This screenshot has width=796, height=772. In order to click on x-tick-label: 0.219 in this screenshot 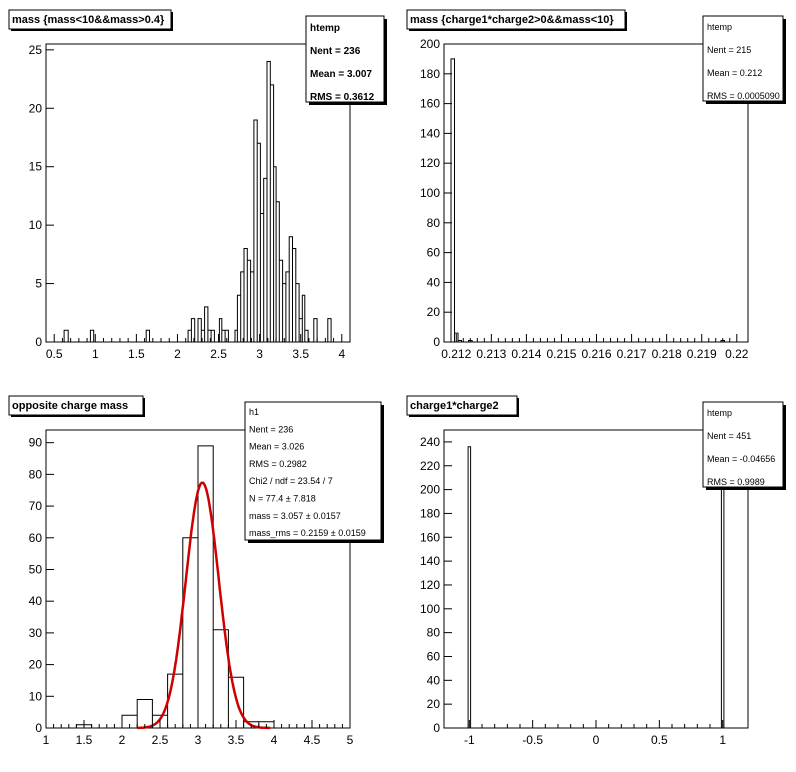, I will do `click(702, 354)`.